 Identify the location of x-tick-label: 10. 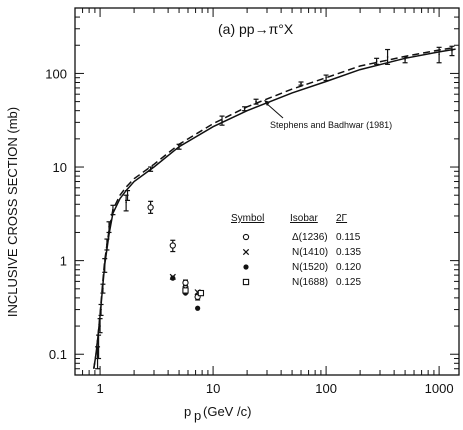
(213, 388).